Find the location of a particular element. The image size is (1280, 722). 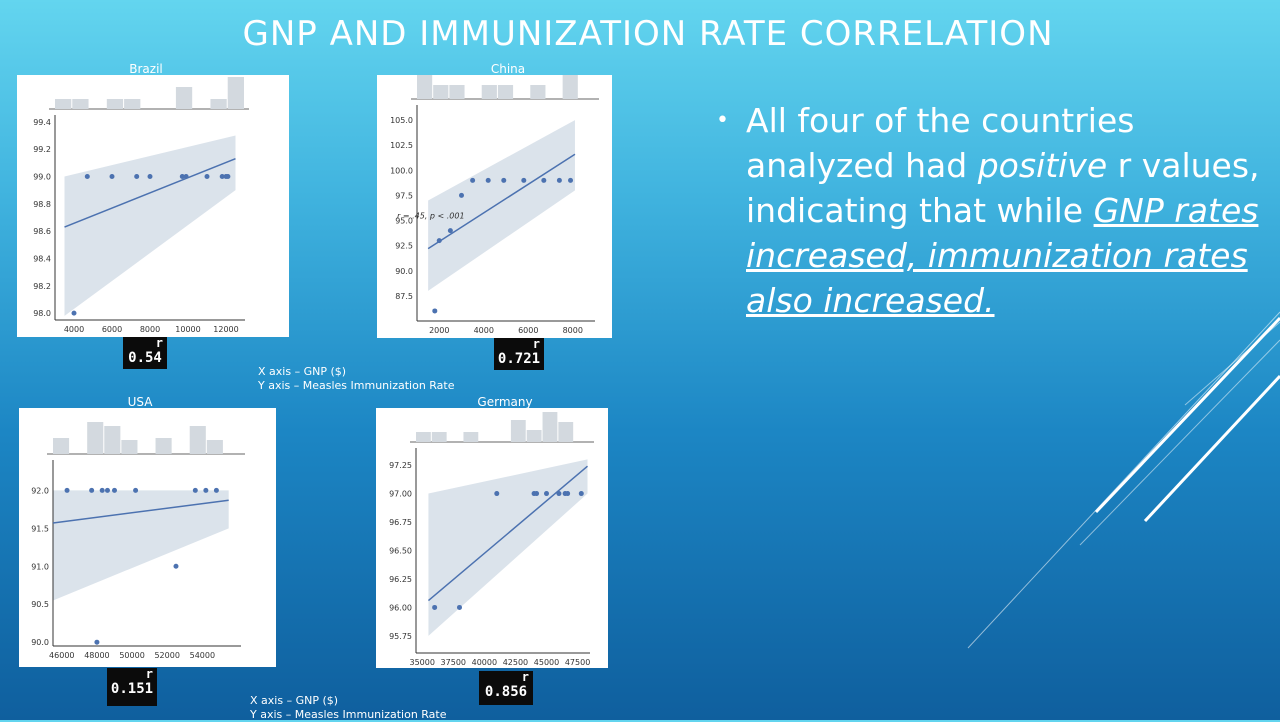

x-tick-label: 50000 is located at coordinates (131, 655).